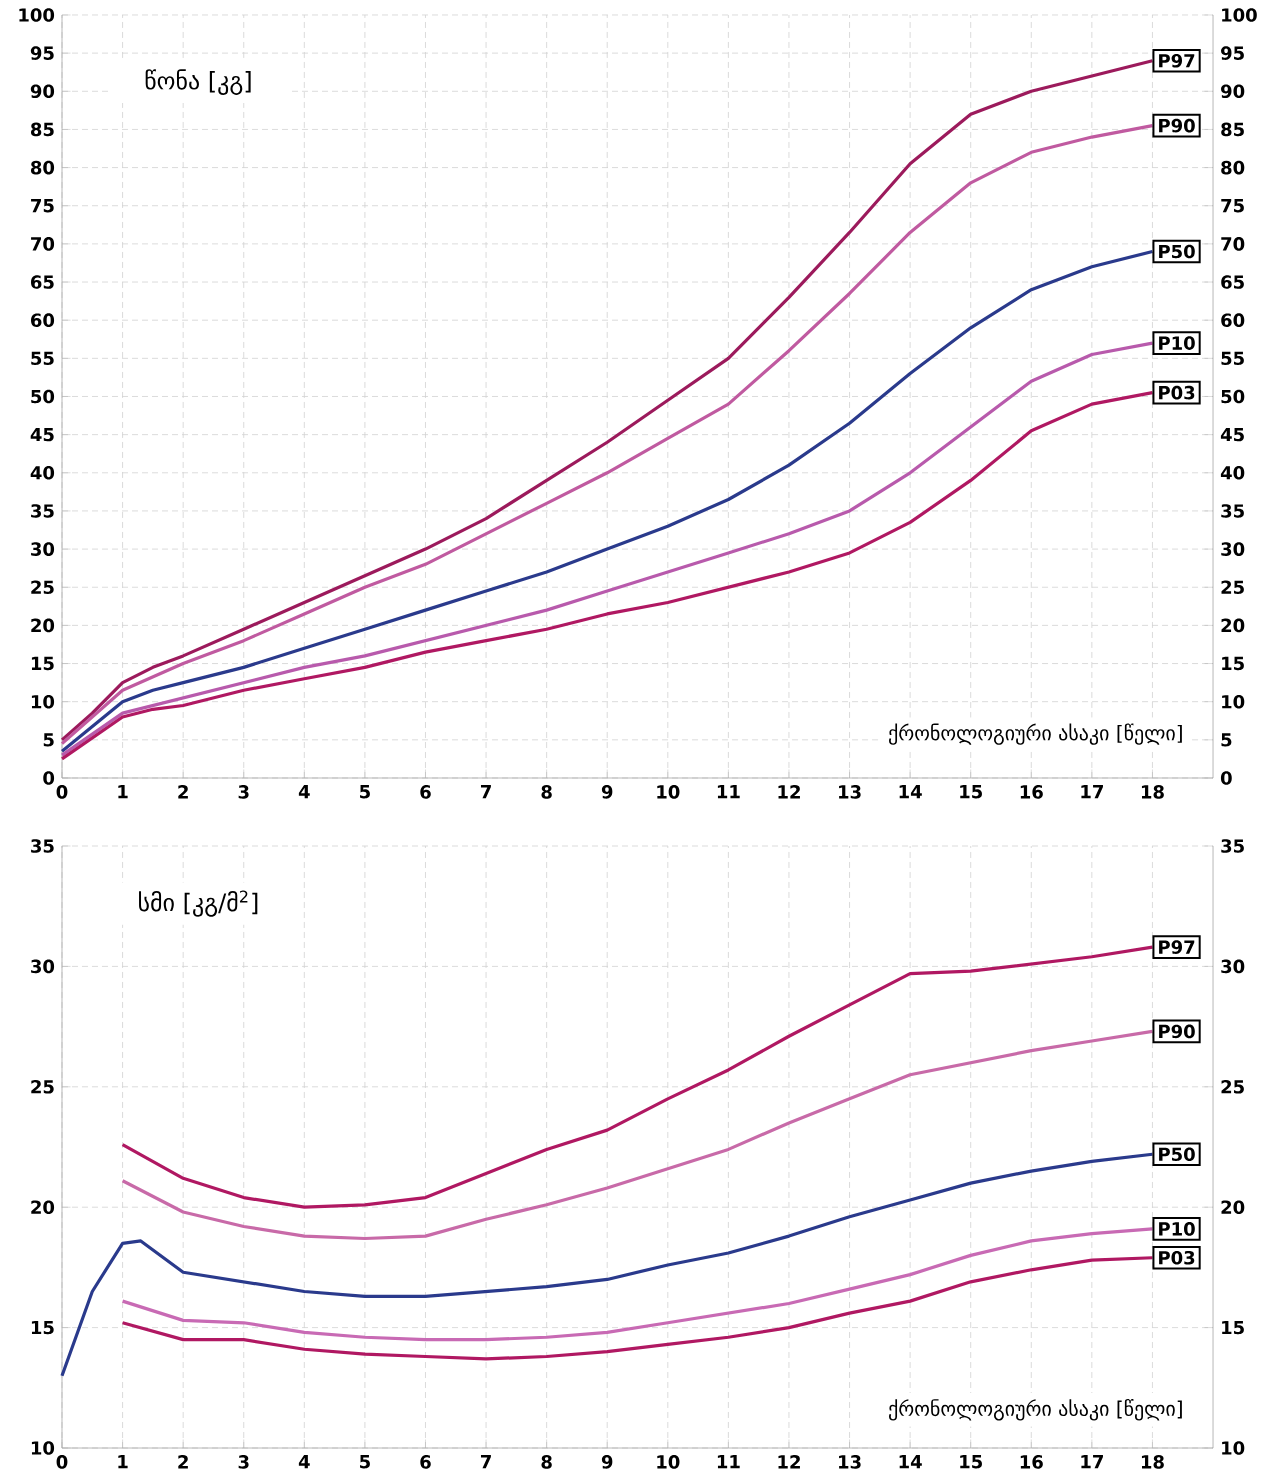 Image resolution: width=1278 pixels, height=1481 pixels. Describe the element at coordinates (1232, 434) in the screenshot. I see `y2-tick-label: 45` at that location.